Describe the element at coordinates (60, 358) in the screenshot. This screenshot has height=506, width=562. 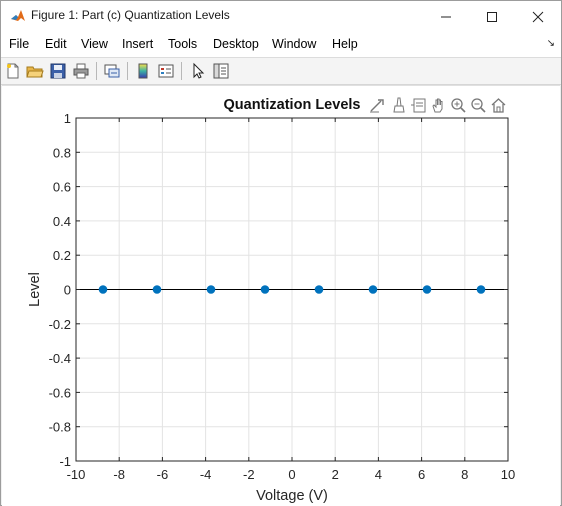
I see `y-tick-label: -0.4` at that location.